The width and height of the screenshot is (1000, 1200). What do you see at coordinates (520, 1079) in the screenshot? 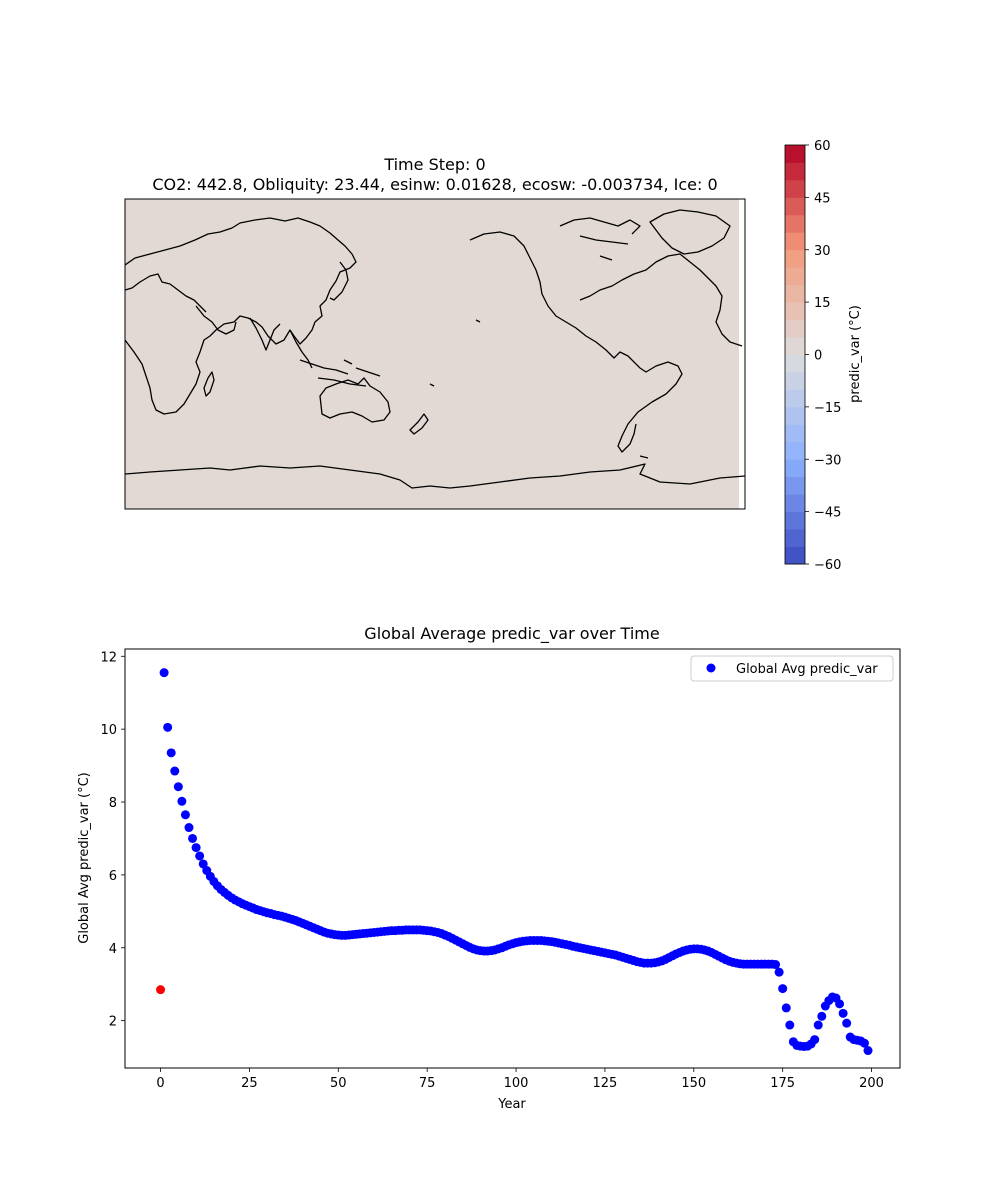
I see `x-axis: 0 25 50 75 100 125 150 175 200` at bounding box center [520, 1079].